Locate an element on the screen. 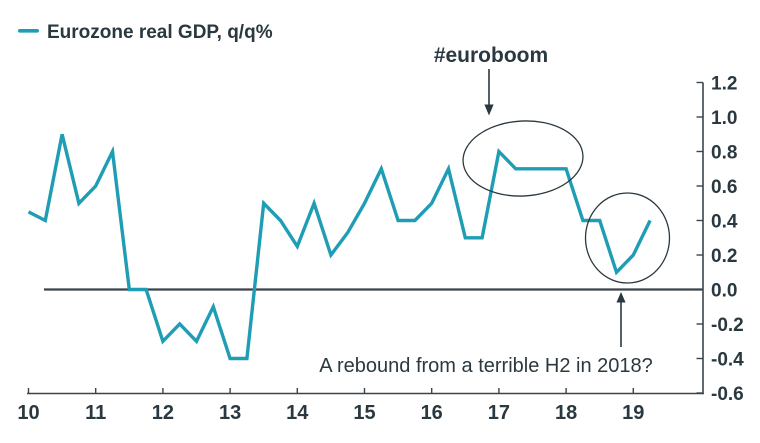 This screenshot has height=443, width=760. y-tick-label: 0.0 is located at coordinates (724, 290).